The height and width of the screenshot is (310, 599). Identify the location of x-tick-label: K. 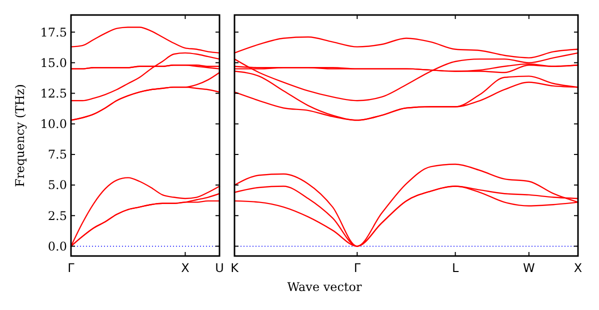
(235, 268).